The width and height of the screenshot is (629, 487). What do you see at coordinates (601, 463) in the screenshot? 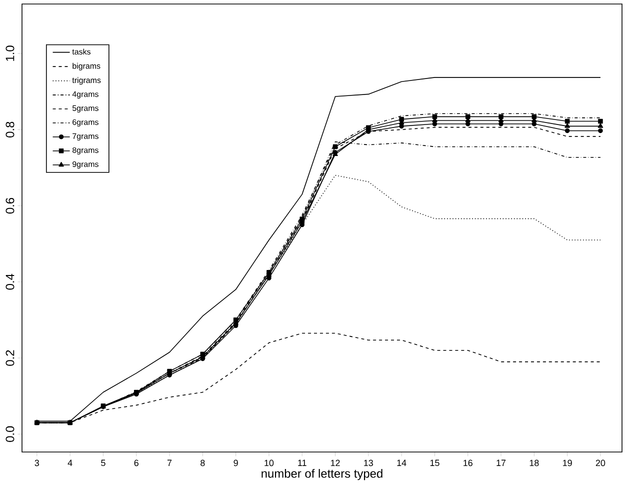
I see `x-tick-label: 20` at bounding box center [601, 463].